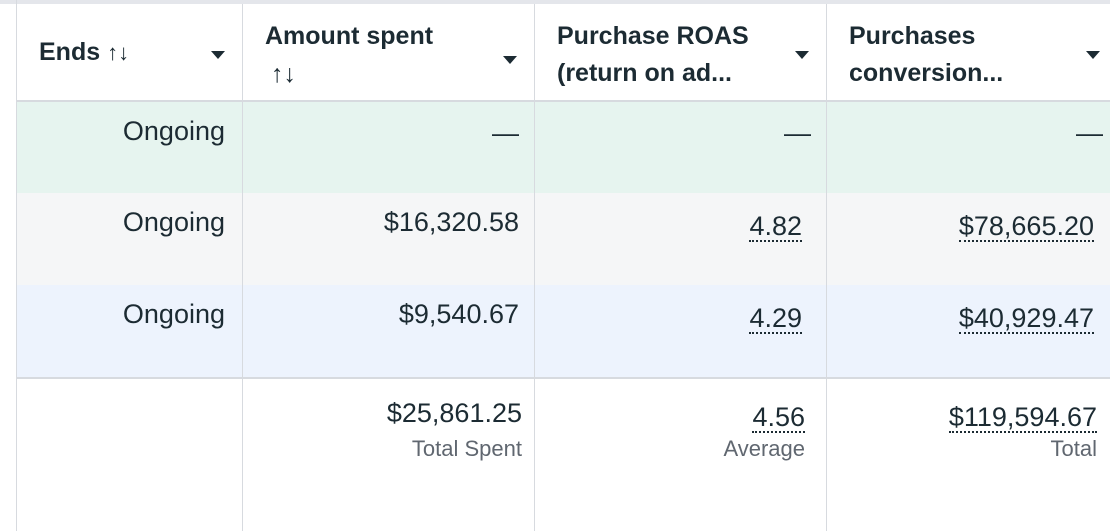 The width and height of the screenshot is (1110, 531). Describe the element at coordinates (16, 265) in the screenshot. I see `table-left-border` at that location.